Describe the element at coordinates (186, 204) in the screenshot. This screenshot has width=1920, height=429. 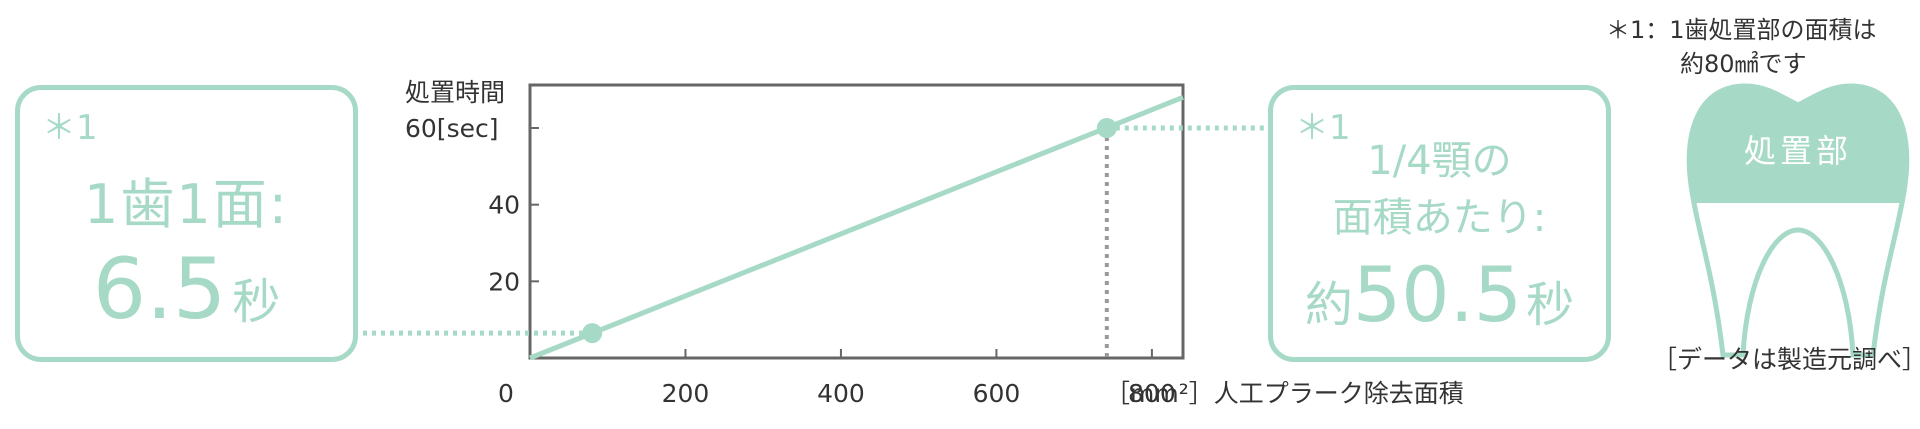
I see `left-title: 1歯1面:` at that location.